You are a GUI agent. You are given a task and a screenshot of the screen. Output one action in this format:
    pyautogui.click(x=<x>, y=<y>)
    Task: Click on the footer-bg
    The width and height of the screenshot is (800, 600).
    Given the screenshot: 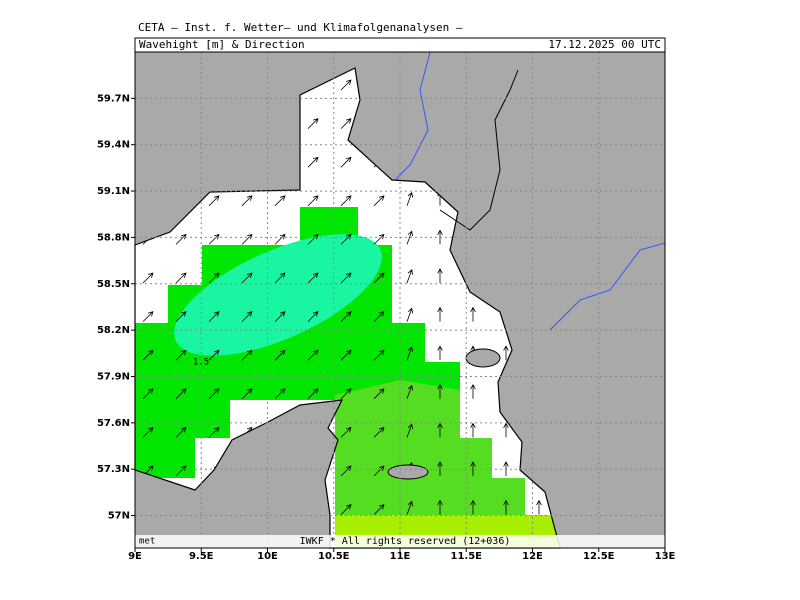 What is the action you would take?
    pyautogui.click(x=400, y=541)
    